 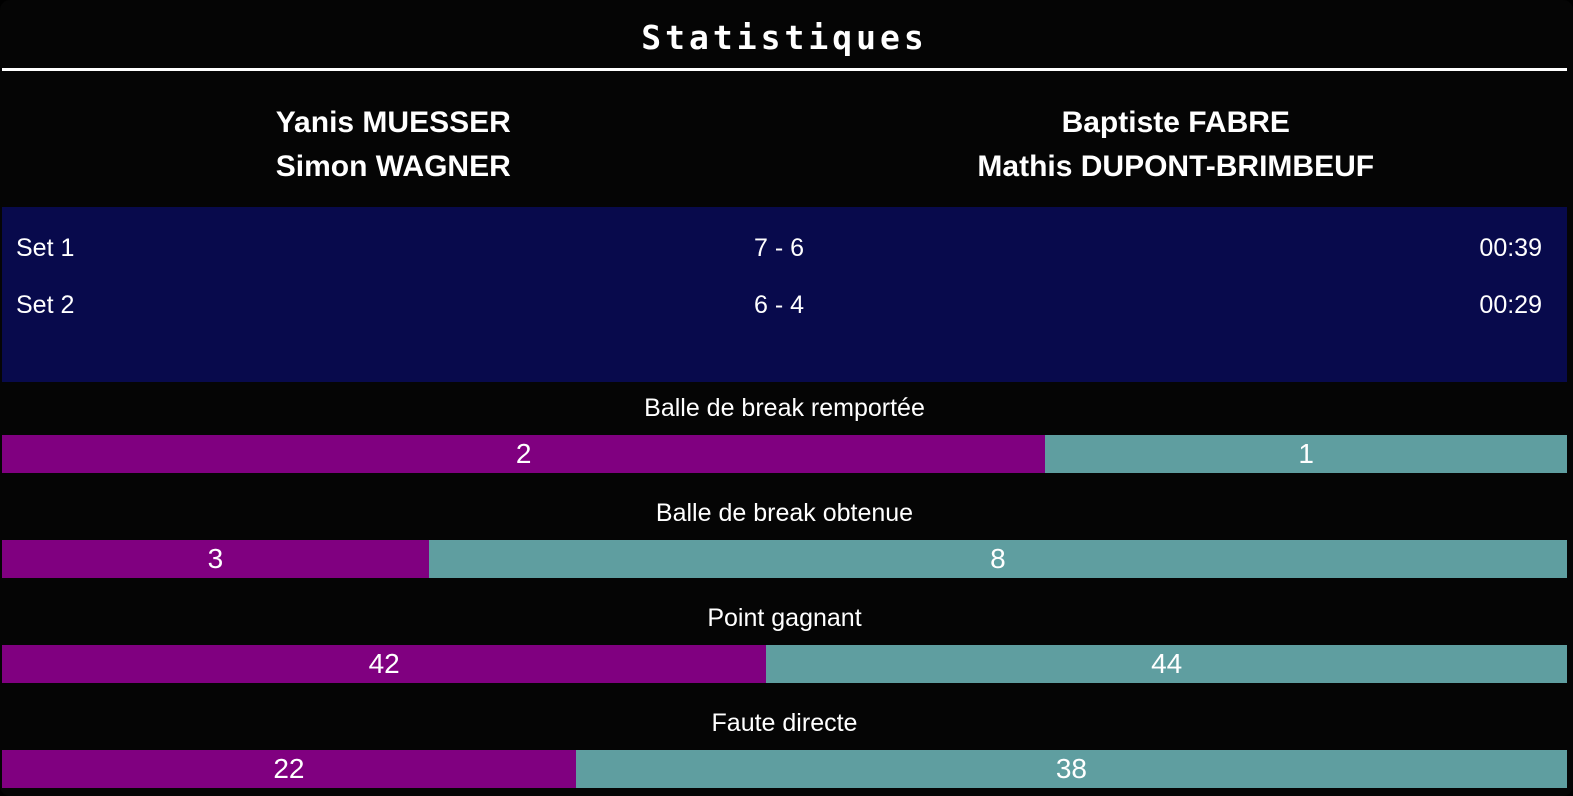 I want to click on team-left-player2: Simon WAGNER, so click(x=393, y=166).